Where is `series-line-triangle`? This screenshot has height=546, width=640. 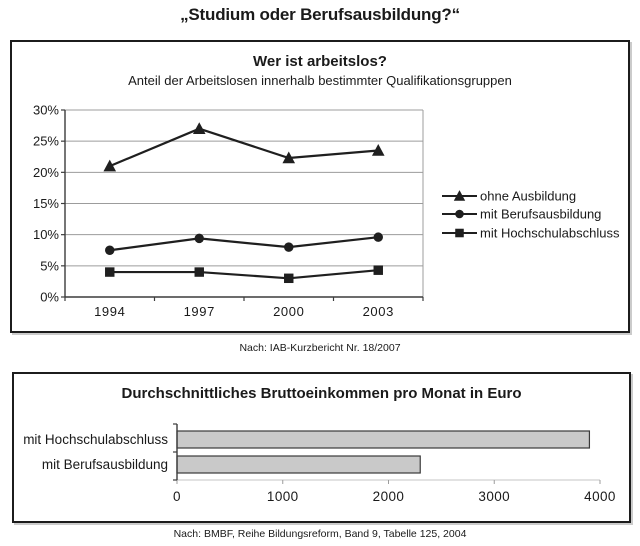 series-line-triangle is located at coordinates (244, 147).